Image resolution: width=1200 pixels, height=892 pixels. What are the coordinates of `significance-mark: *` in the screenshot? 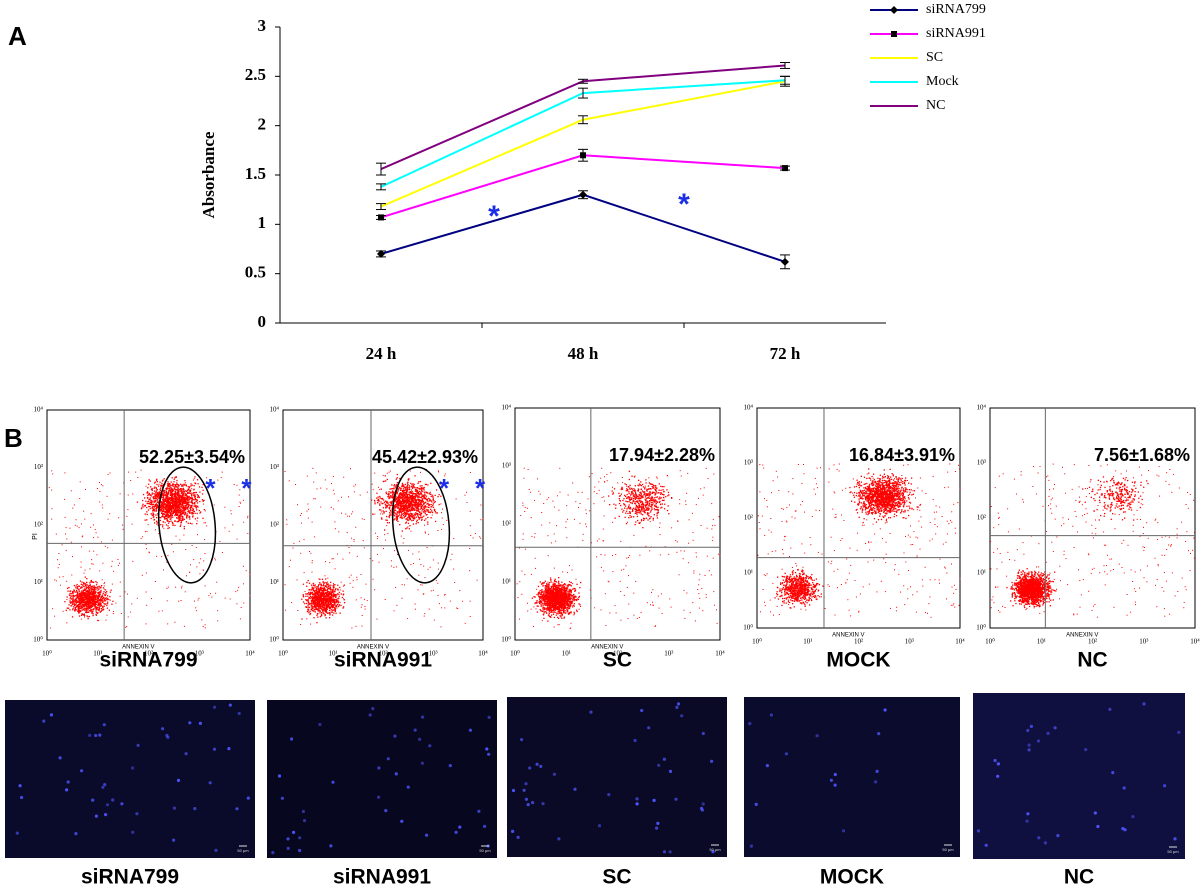 It's located at (210, 488).